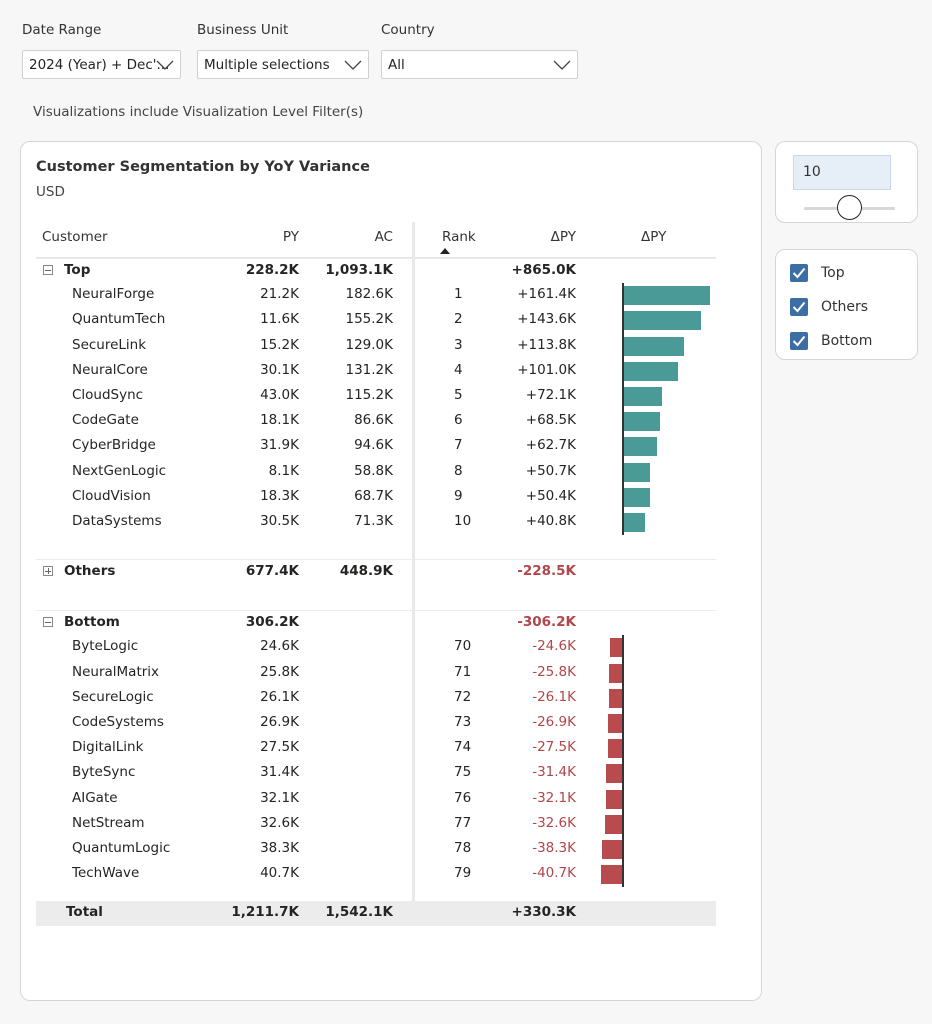 The width and height of the screenshot is (932, 1024). What do you see at coordinates (376, 749) in the screenshot?
I see `table-row: DigitalLink 27.5K 74 -27.5K` at bounding box center [376, 749].